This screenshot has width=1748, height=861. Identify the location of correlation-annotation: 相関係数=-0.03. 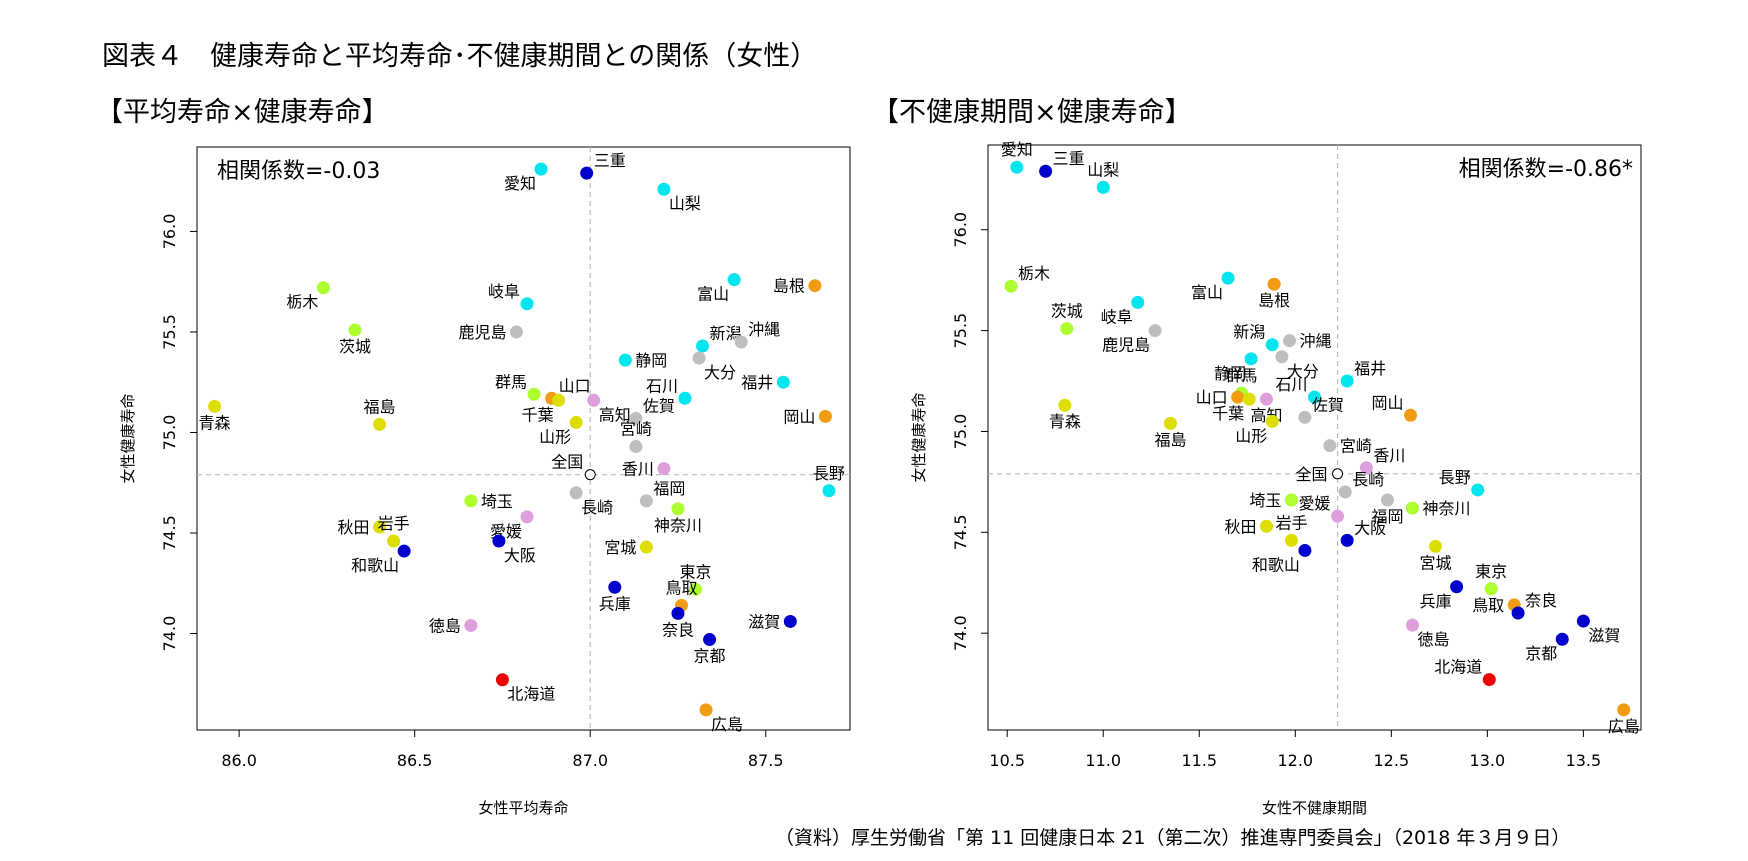
(298, 171).